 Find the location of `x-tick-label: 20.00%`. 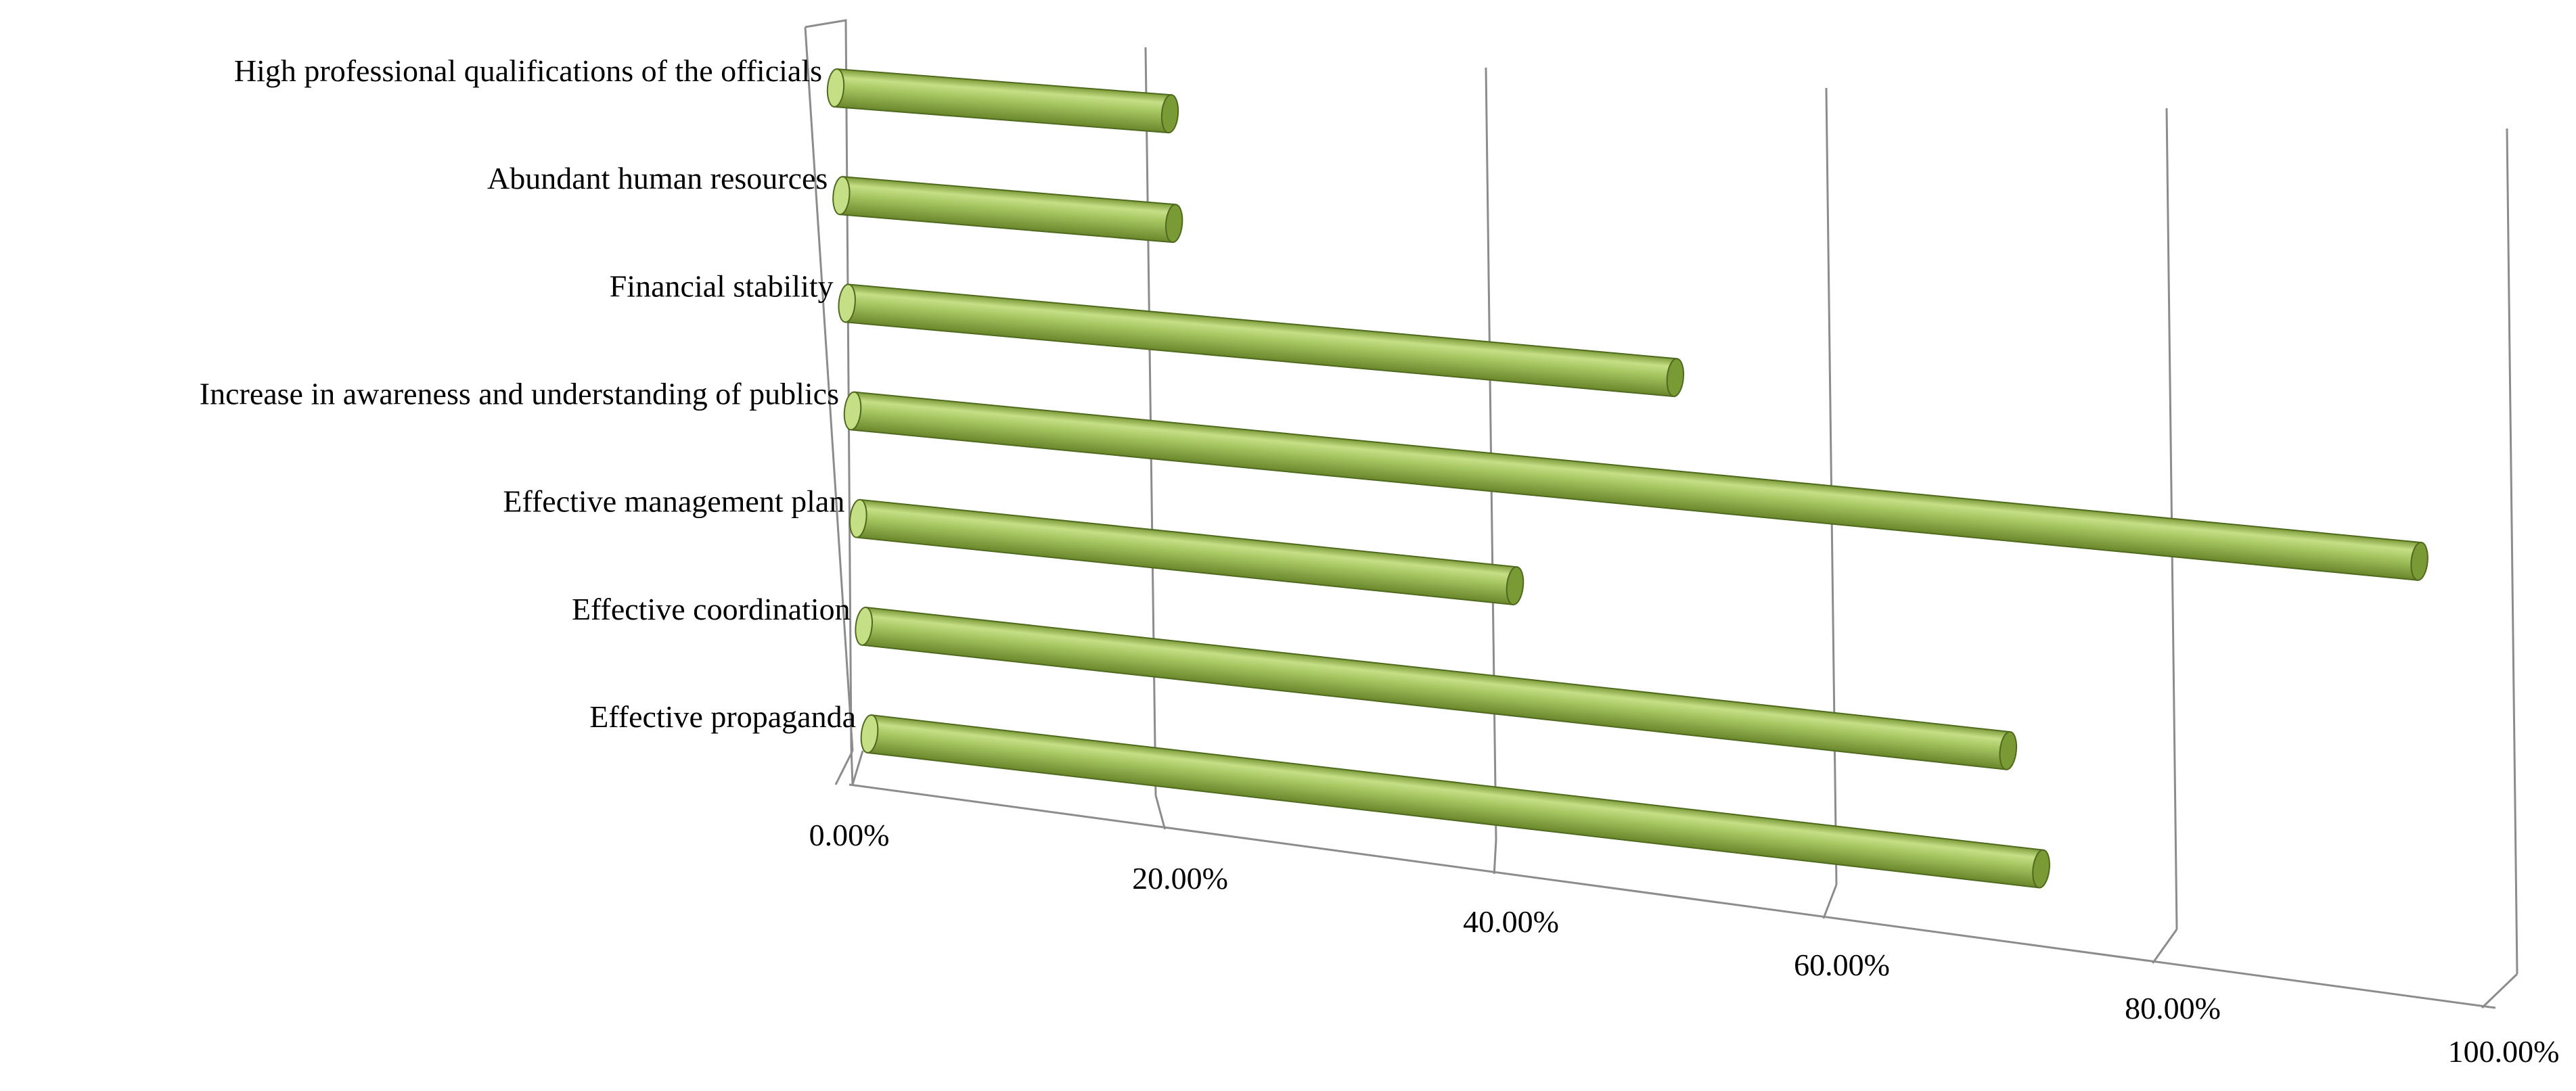

x-tick-label: 20.00% is located at coordinates (1180, 878).